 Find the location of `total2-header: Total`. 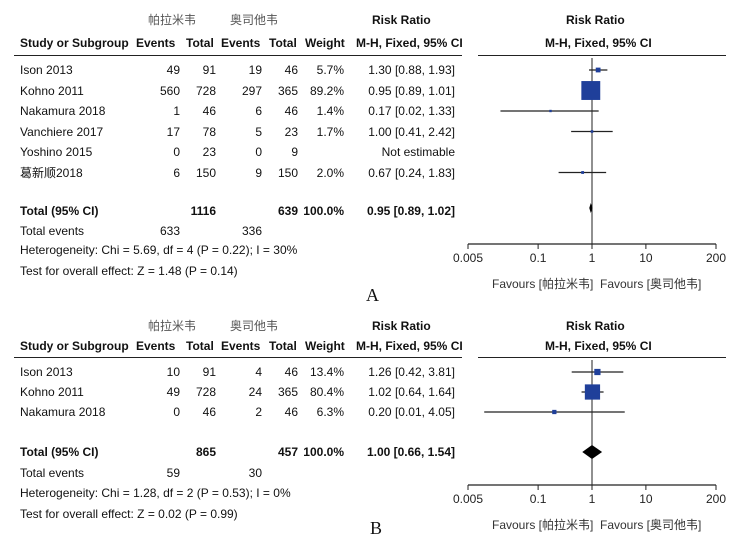

total2-header: Total is located at coordinates (283, 346).